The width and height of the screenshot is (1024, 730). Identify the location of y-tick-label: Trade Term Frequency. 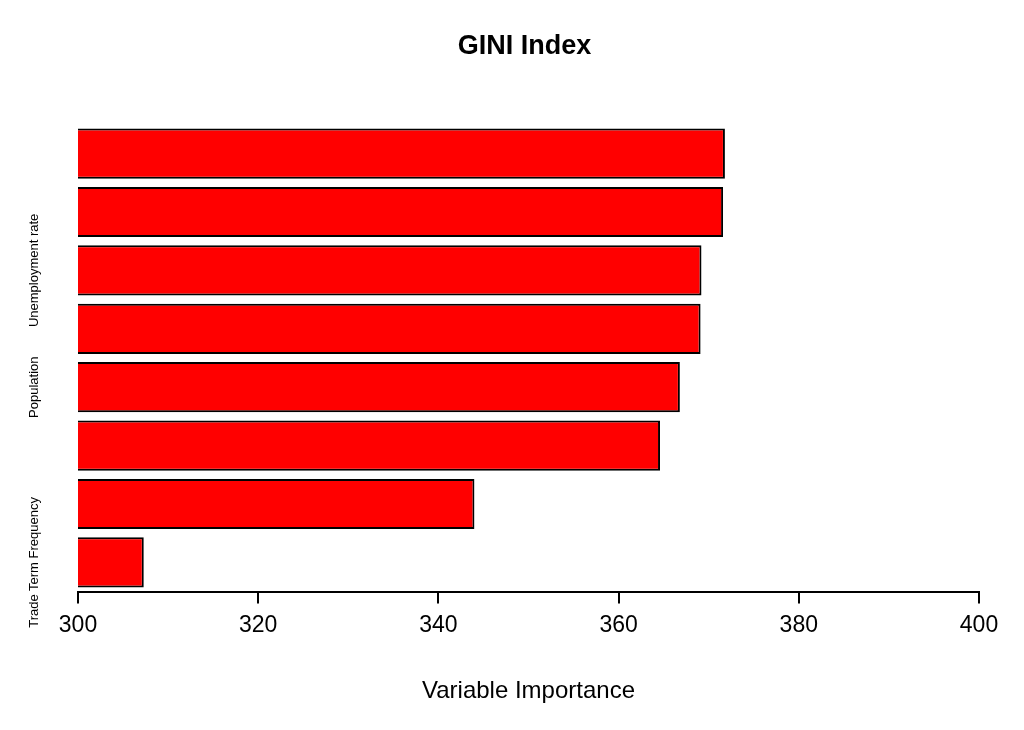
(33, 562).